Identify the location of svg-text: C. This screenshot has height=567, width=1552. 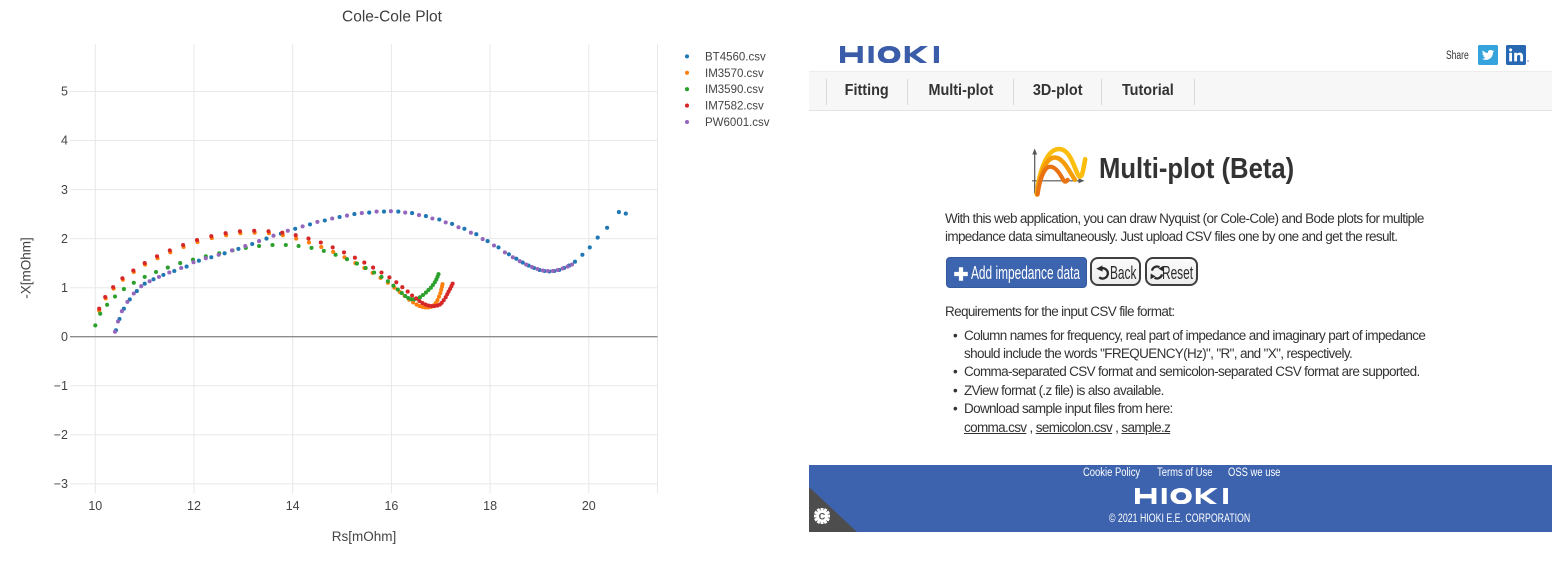
(822, 516).